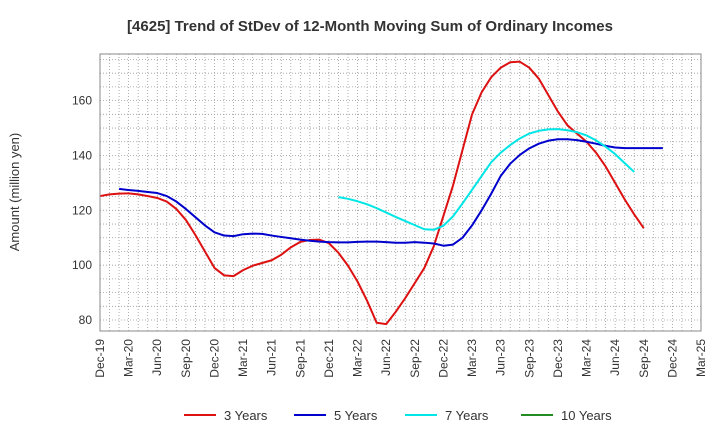 The width and height of the screenshot is (720, 440). I want to click on y-tick-label: 100, so click(82, 265).